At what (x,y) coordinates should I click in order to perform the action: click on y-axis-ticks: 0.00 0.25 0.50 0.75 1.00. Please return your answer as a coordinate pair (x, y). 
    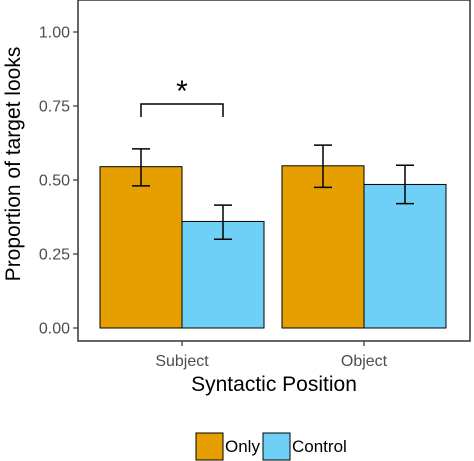
    Looking at the image, I should click on (58, 181).